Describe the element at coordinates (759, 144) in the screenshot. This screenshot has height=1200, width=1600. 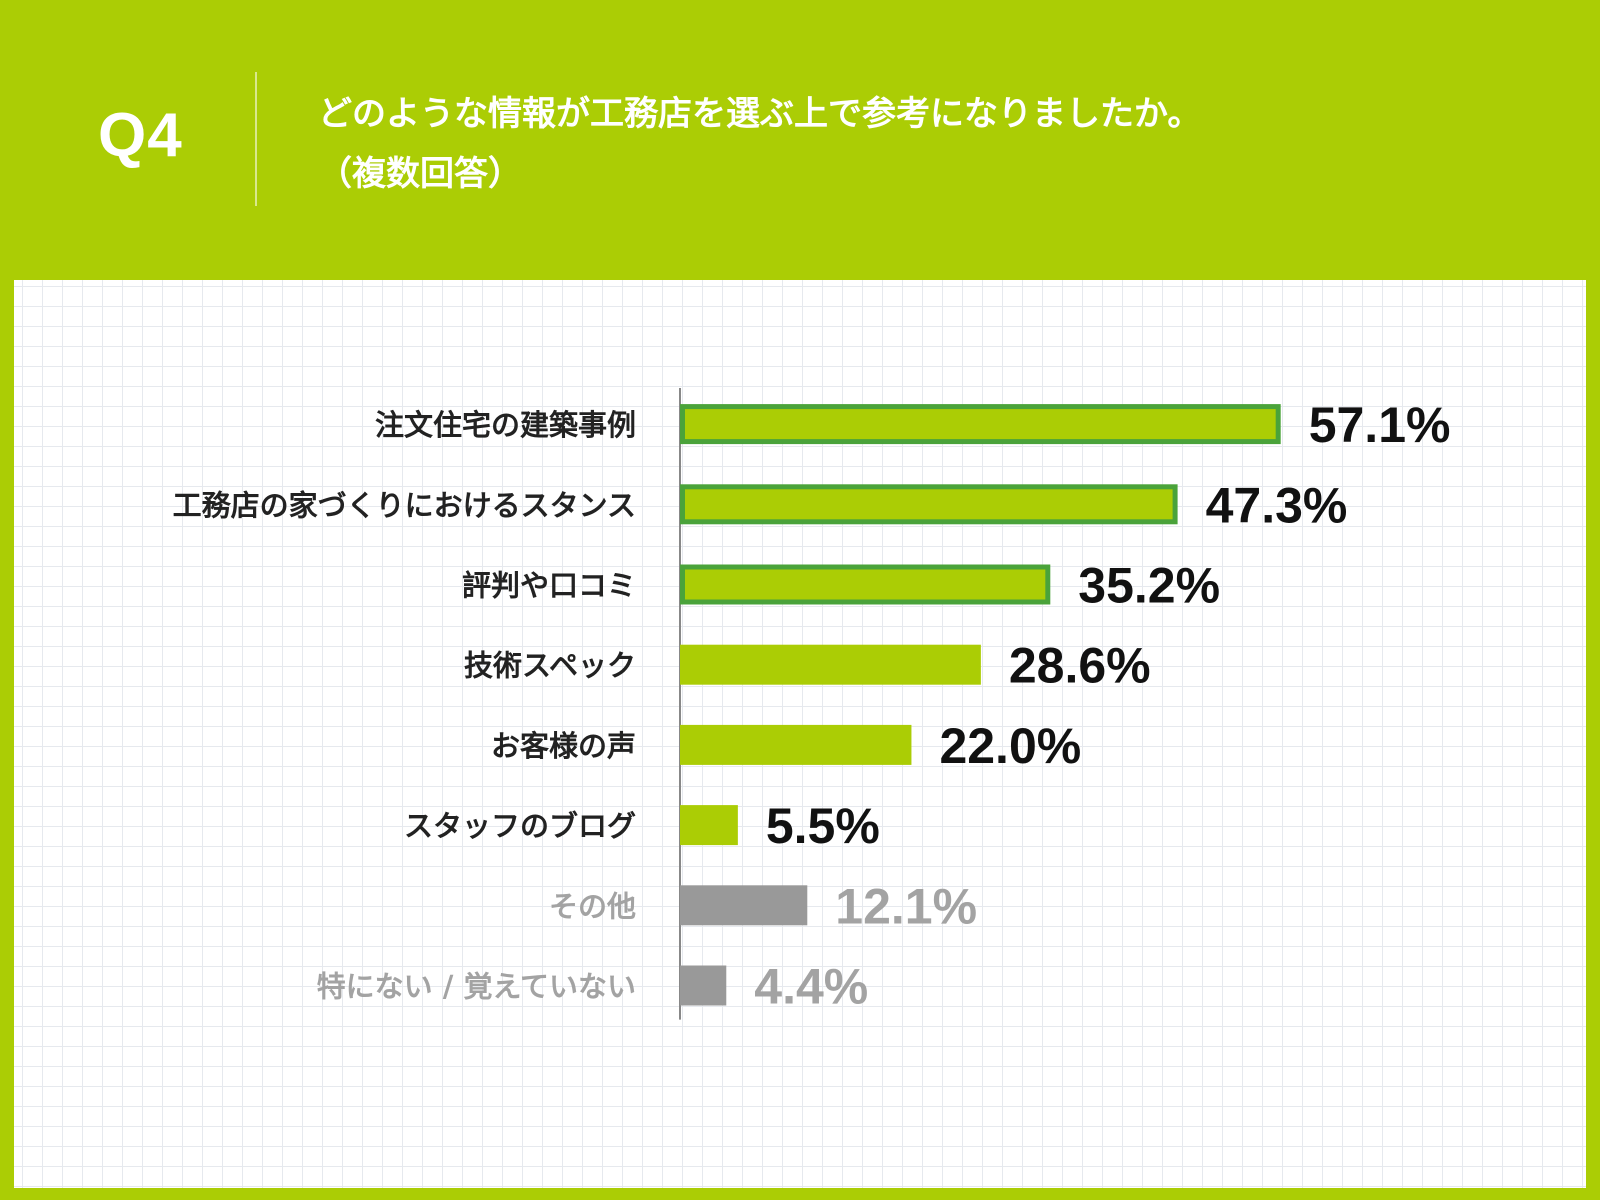
I see `question-text: どのような情報が工務店を選ぶ上で参考になりましたか。 （複数回答）` at that location.